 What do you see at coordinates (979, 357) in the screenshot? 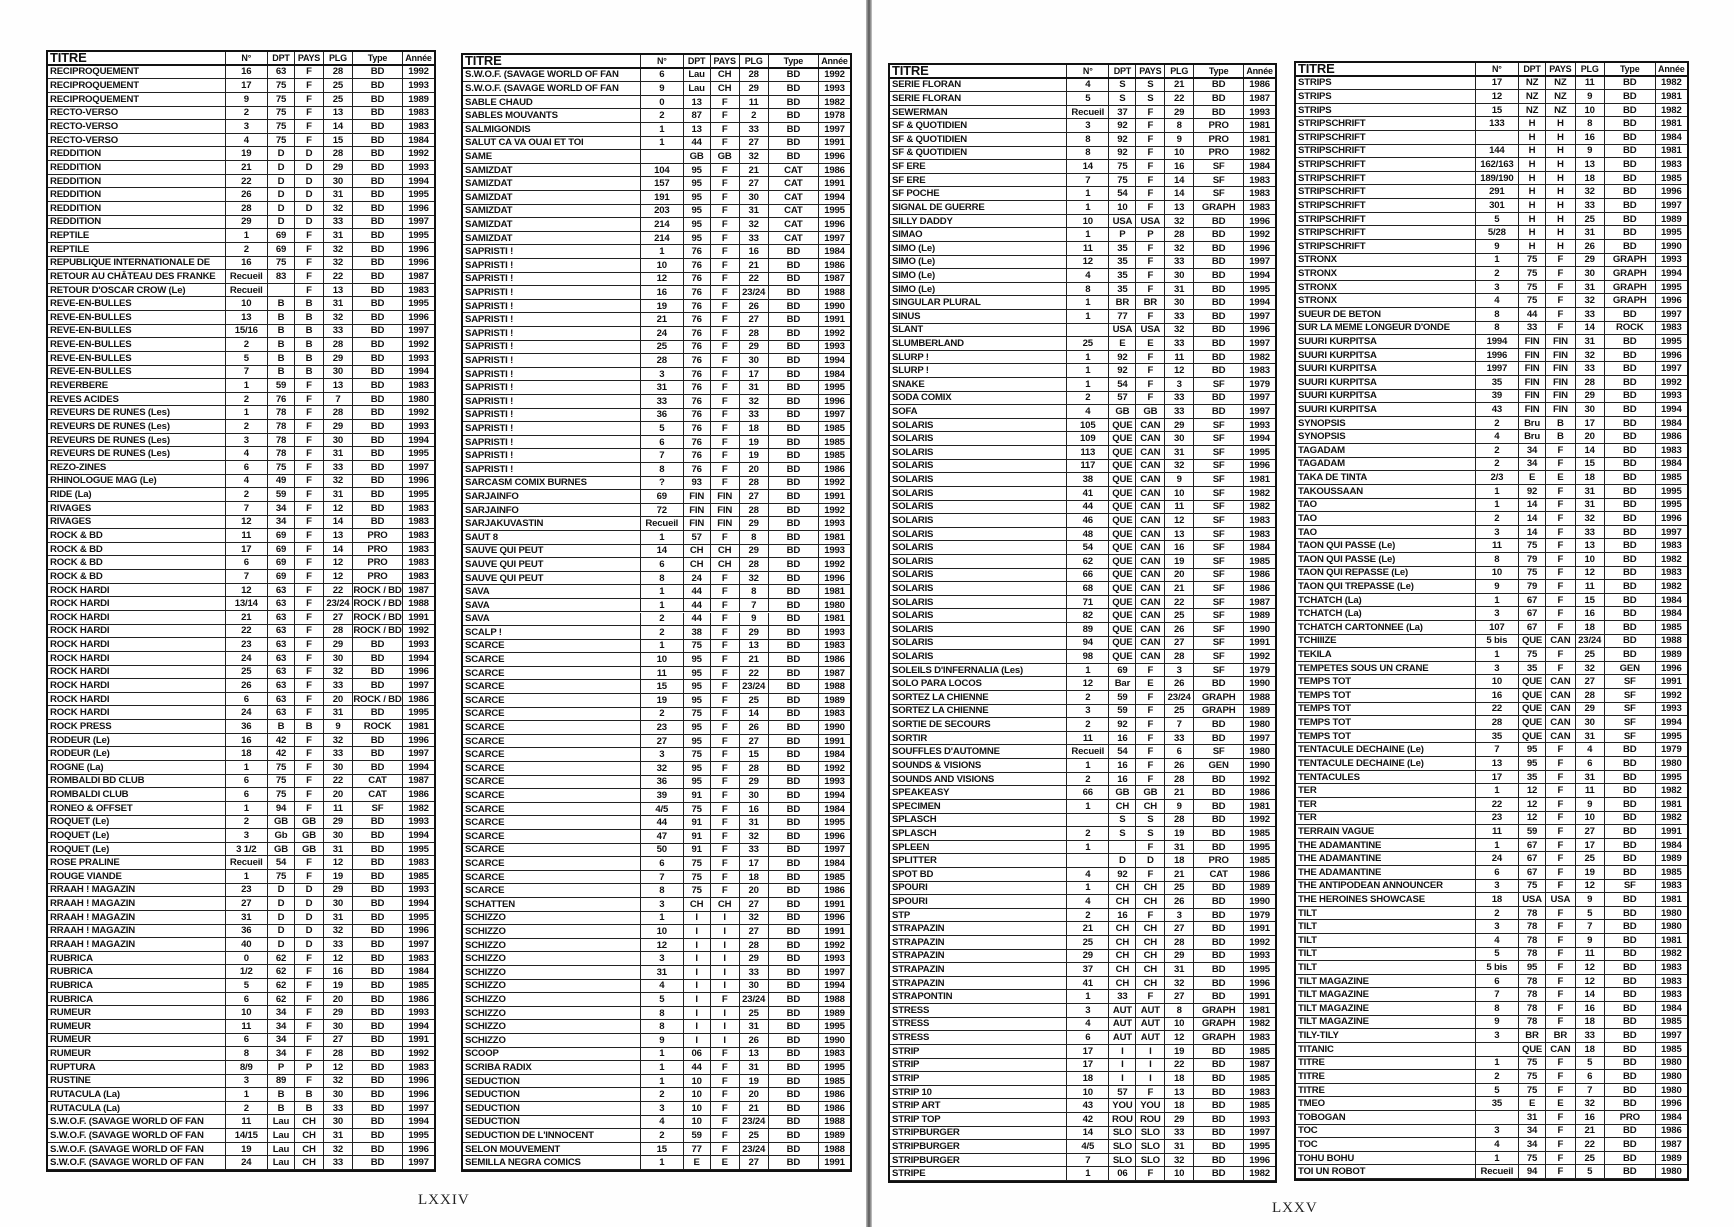
I see `cell: SLURP !` at bounding box center [979, 357].